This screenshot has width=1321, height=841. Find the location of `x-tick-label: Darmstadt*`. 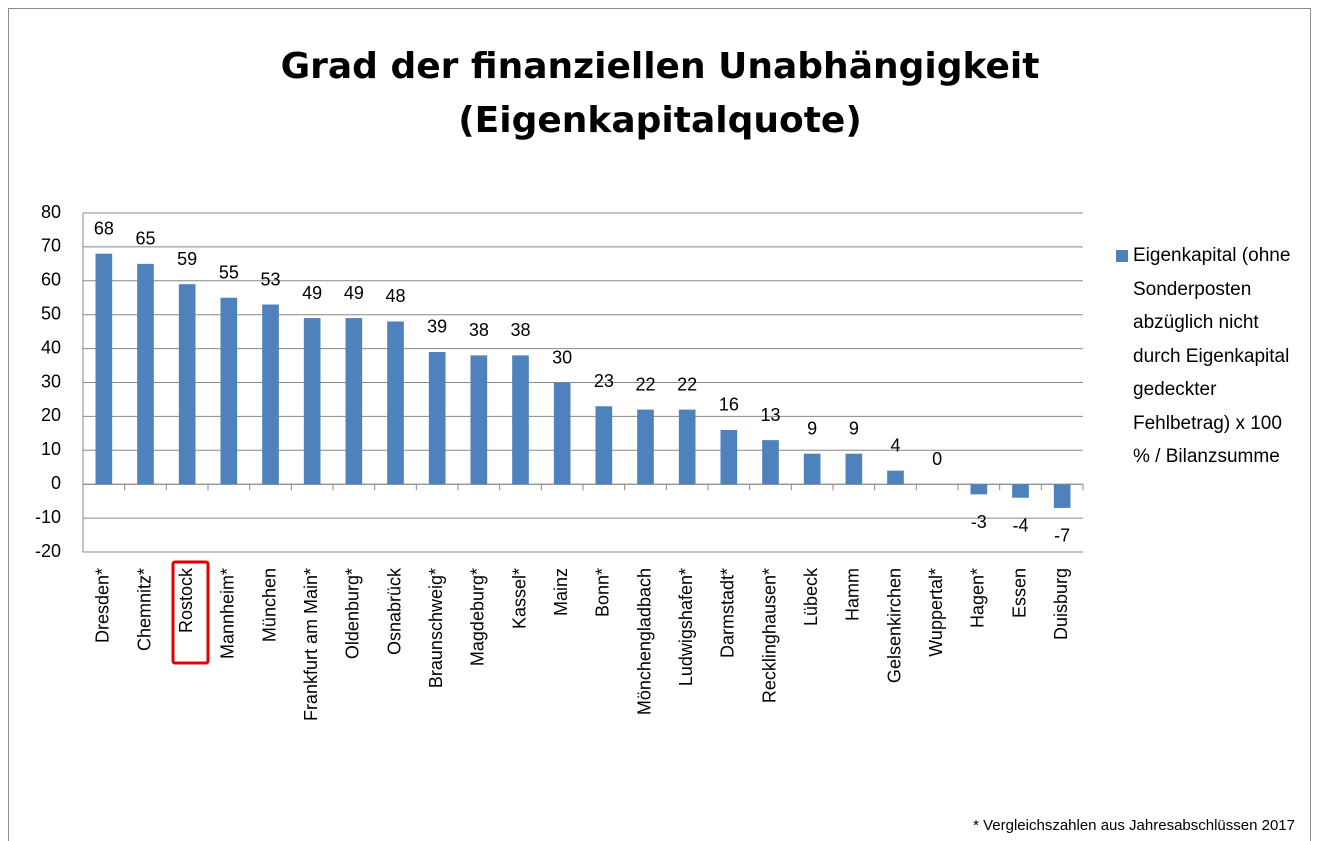

x-tick-label: Darmstadt* is located at coordinates (728, 613).